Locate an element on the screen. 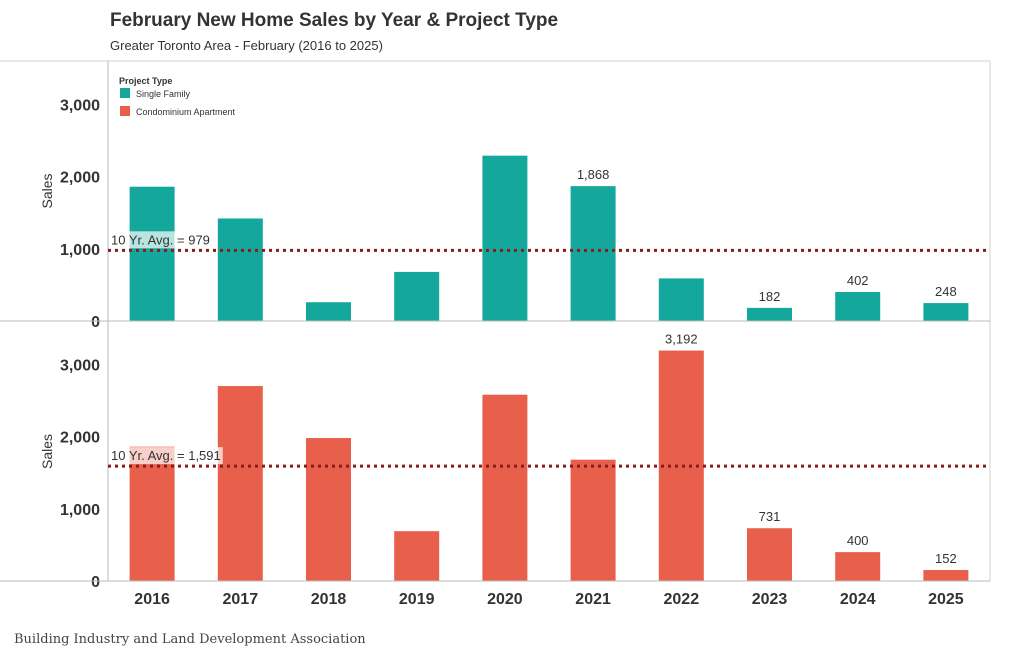 This screenshot has width=1024, height=661. data-label-2022: 3,192 is located at coordinates (681, 339).